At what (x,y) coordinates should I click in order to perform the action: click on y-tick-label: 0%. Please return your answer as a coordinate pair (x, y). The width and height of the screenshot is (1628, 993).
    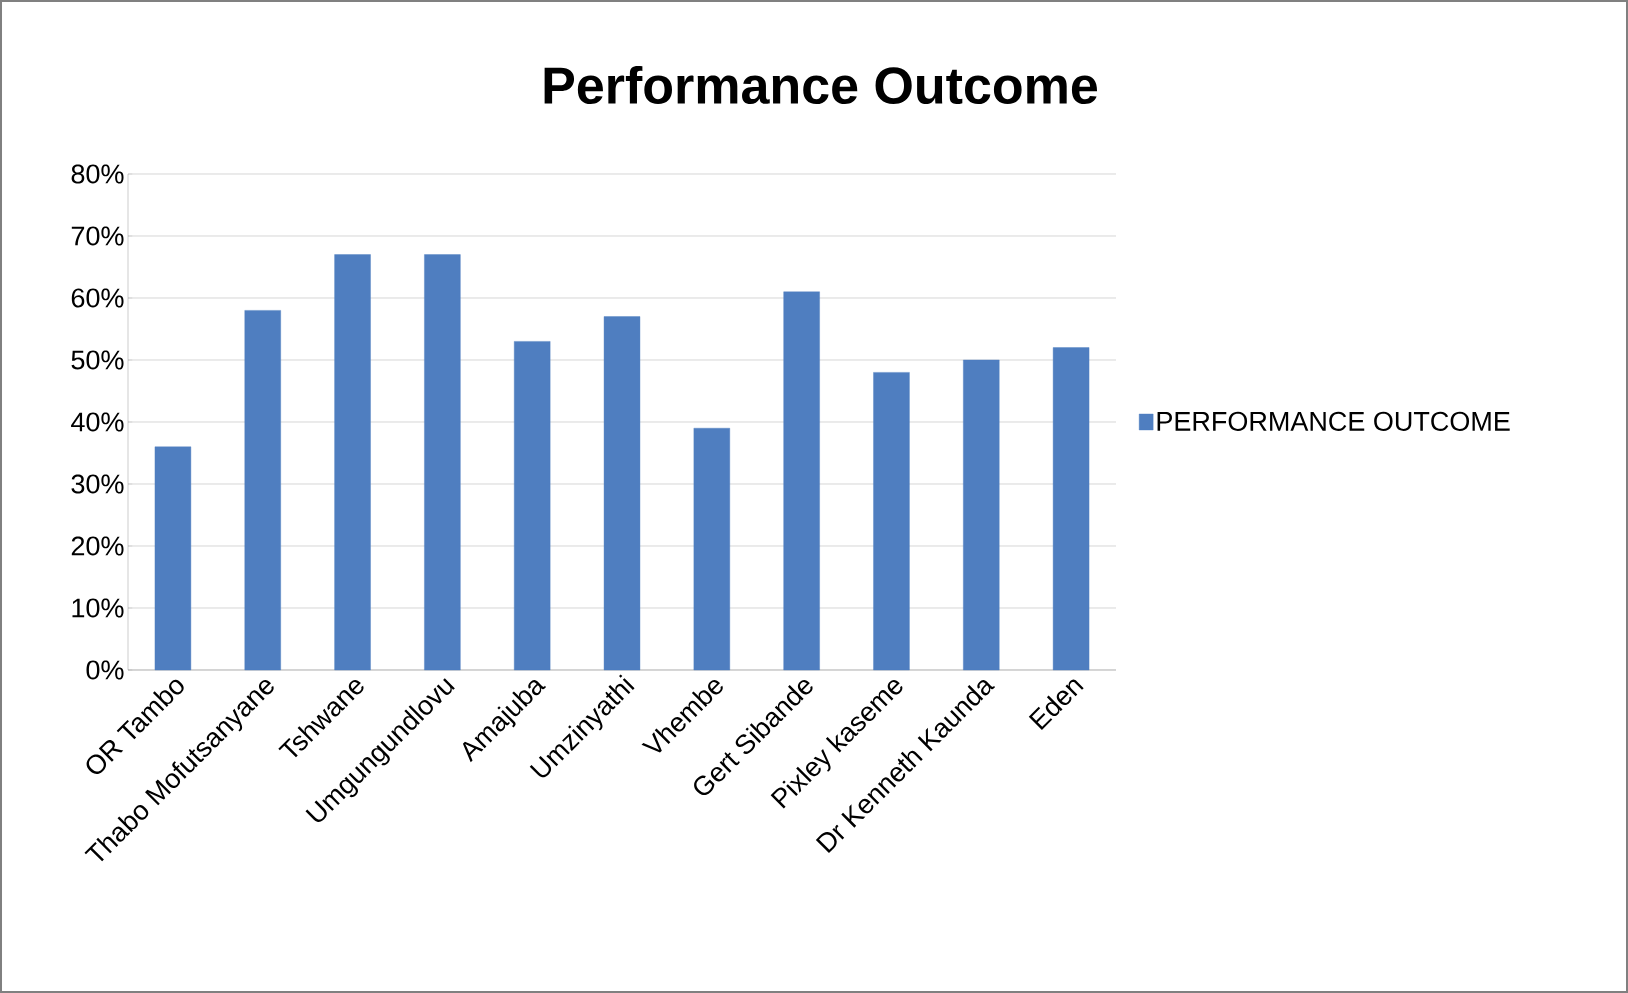
    Looking at the image, I should click on (105, 670).